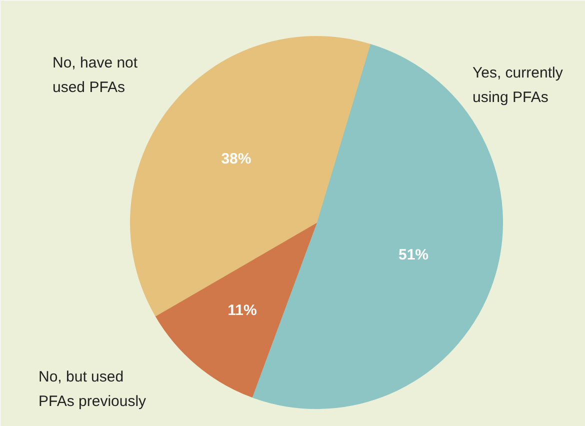 The height and width of the screenshot is (426, 585). What do you see at coordinates (236, 159) in the screenshot?
I see `data-label: 38%` at bounding box center [236, 159].